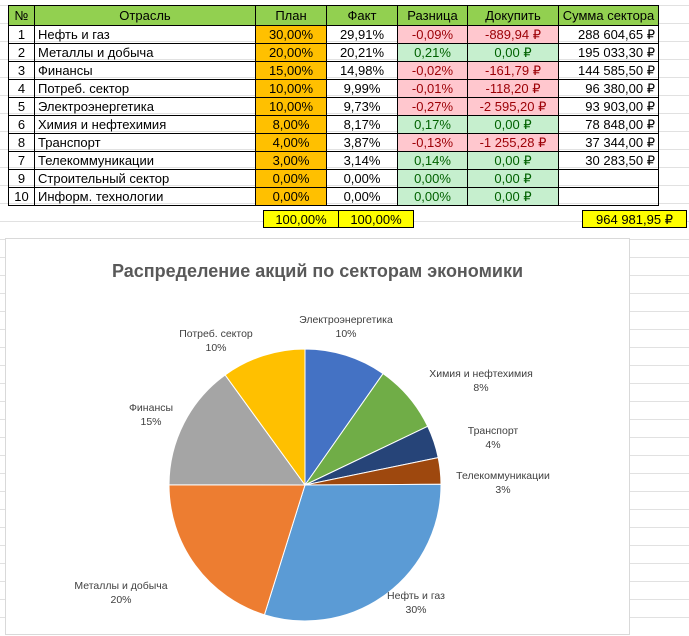 This screenshot has height=636, width=689. I want to click on fact-cell: 29,91%, so click(362, 34).